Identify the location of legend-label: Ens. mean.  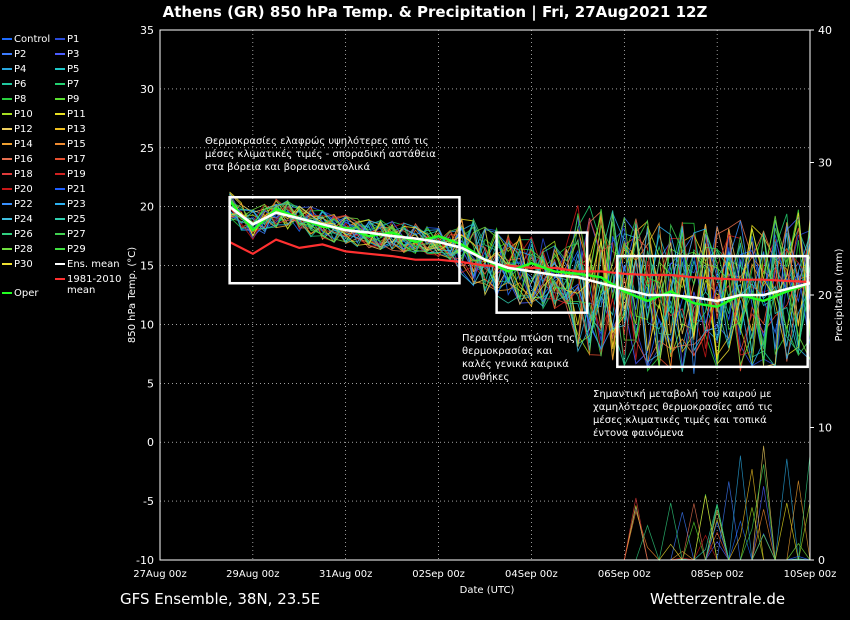
(93, 264).